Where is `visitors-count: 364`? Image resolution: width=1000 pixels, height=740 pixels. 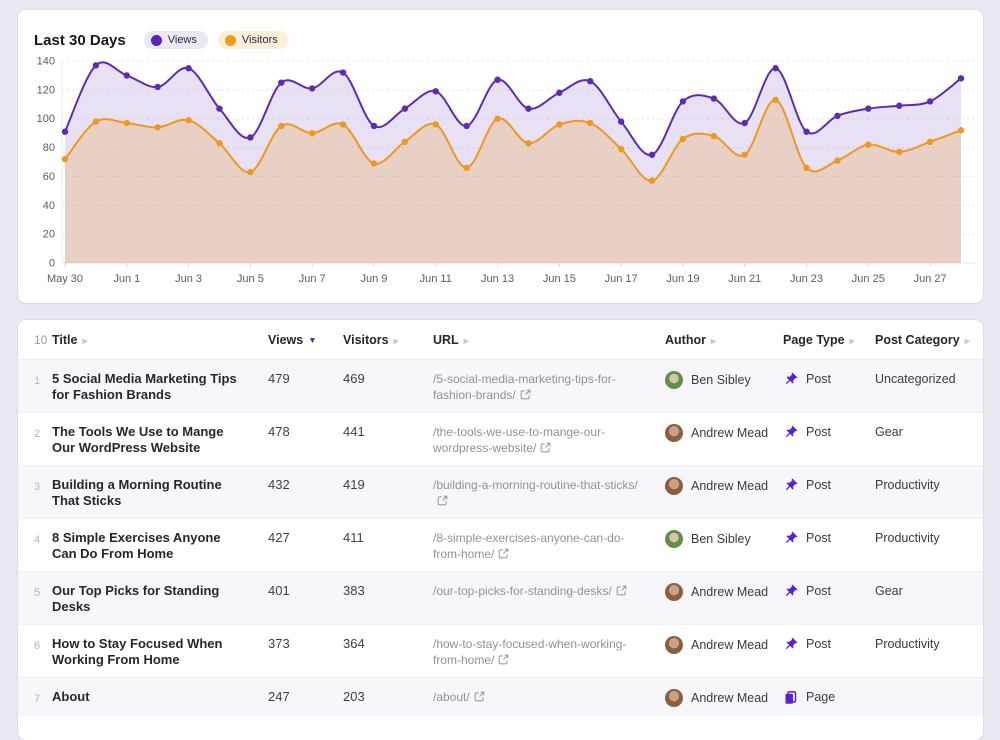 visitors-count: 364 is located at coordinates (354, 643).